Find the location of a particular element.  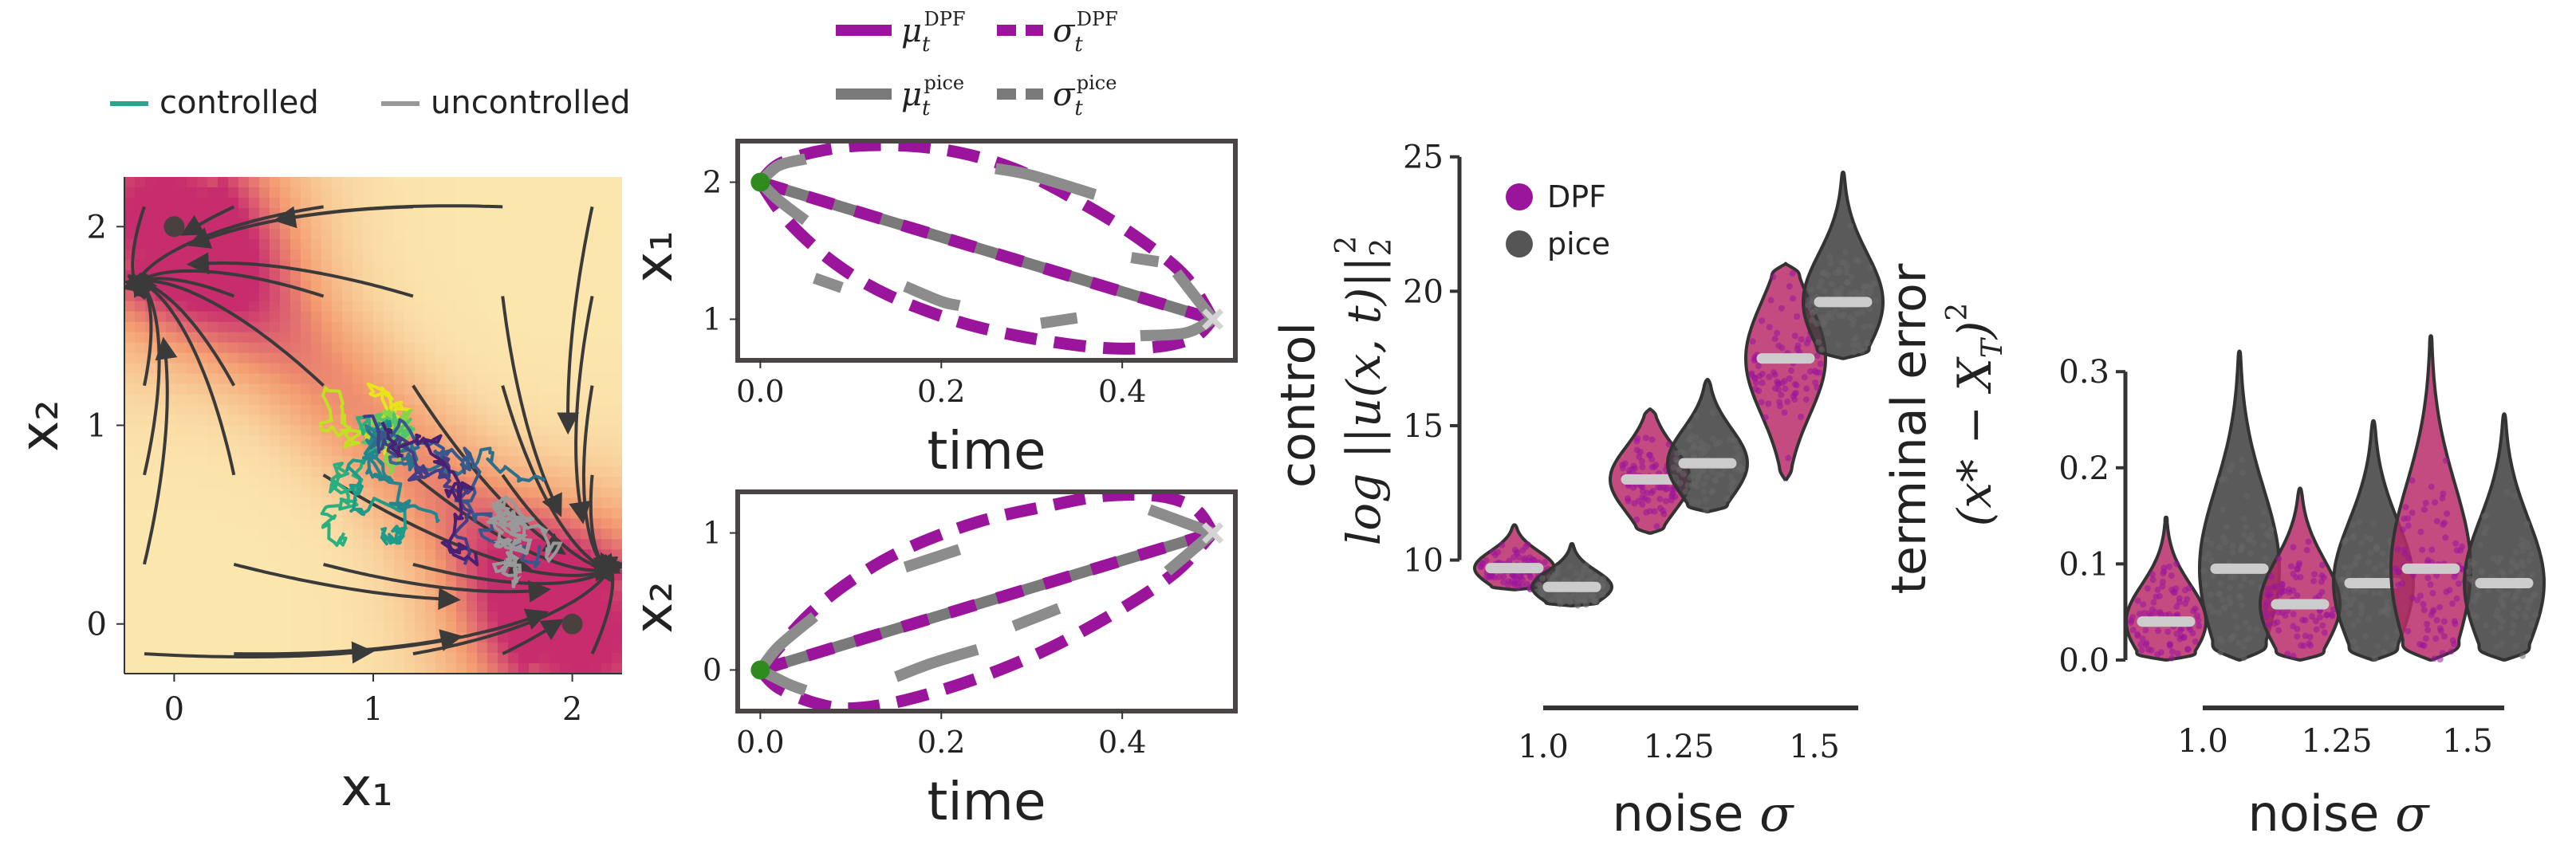

panel-b-bottom-ylabel: x₂ is located at coordinates (653, 608).